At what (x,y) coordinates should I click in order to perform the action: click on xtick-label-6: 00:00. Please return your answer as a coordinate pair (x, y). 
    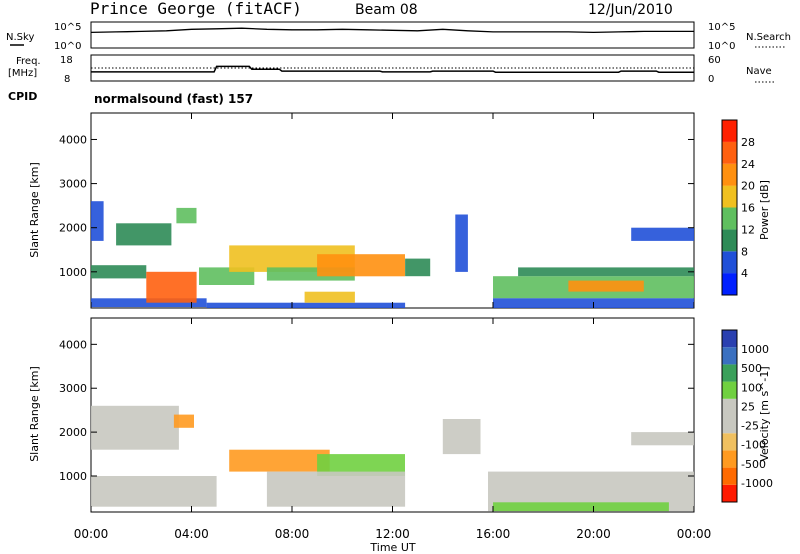
    Looking at the image, I should click on (694, 534).